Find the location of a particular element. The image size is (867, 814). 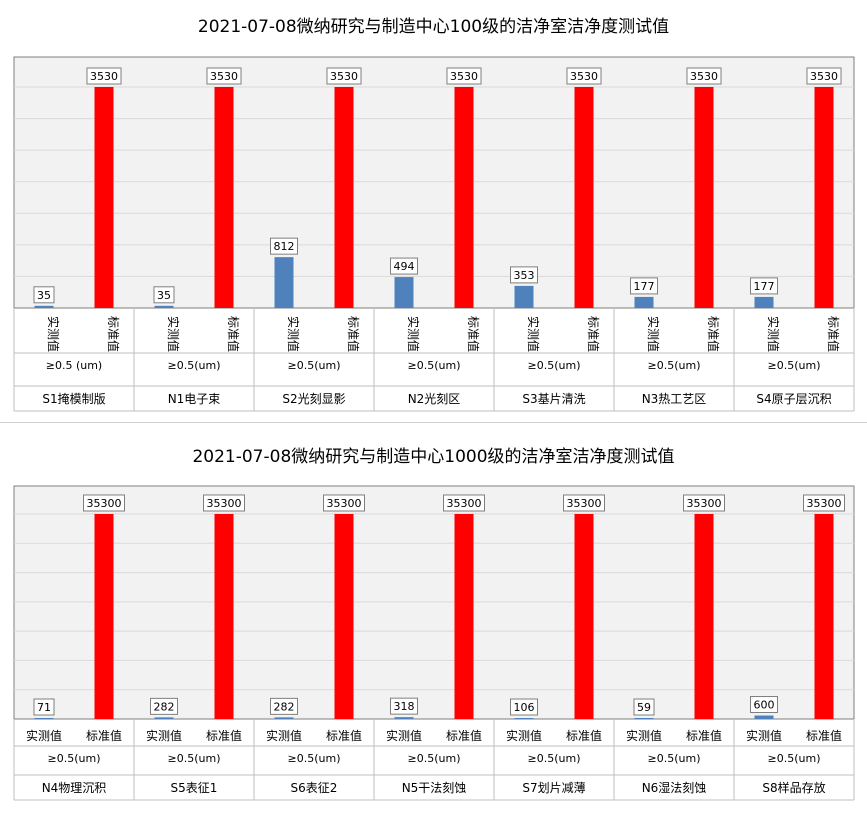

location-label: S1掩模制版 is located at coordinates (73, 399).